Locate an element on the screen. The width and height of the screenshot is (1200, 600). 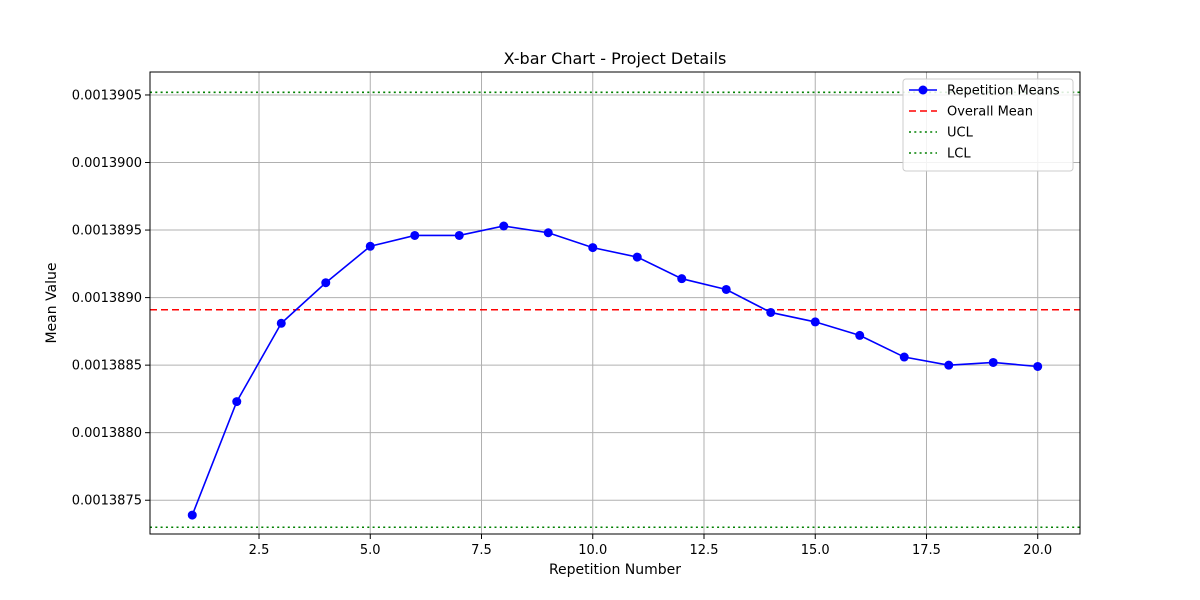
x-tick-label: 12.5 is located at coordinates (704, 550).